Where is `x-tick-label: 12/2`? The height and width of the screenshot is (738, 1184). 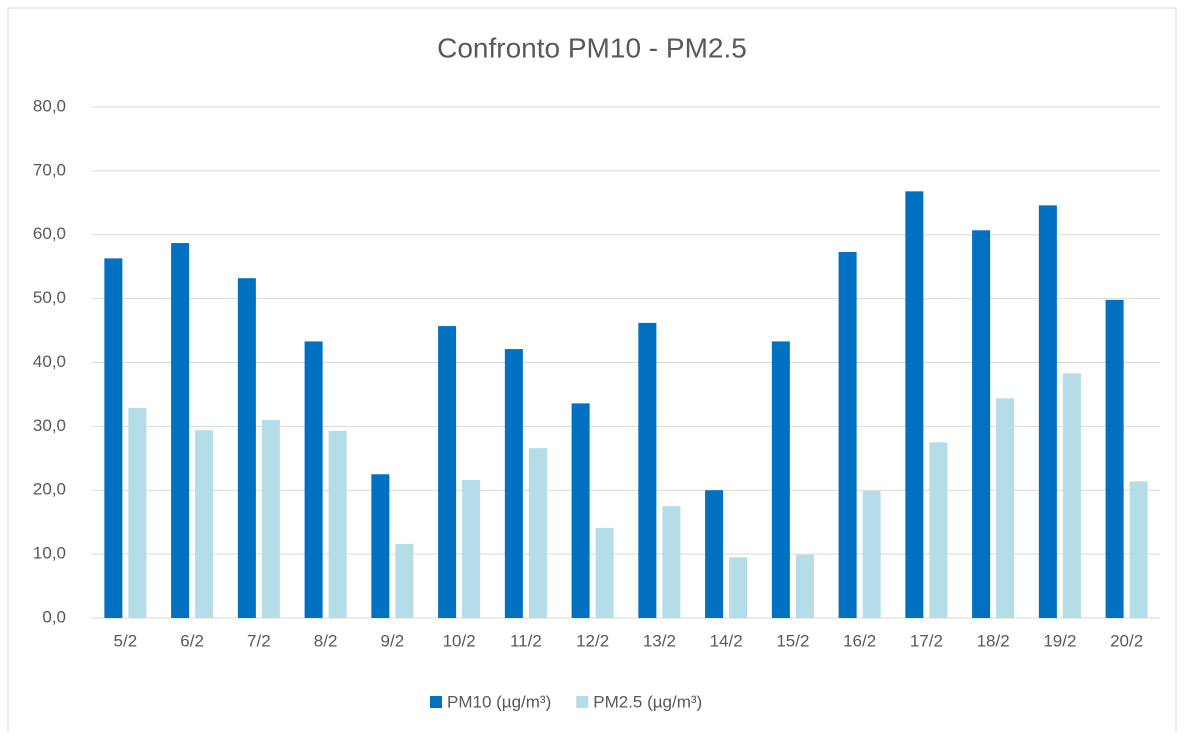 x-tick-label: 12/2 is located at coordinates (592, 640).